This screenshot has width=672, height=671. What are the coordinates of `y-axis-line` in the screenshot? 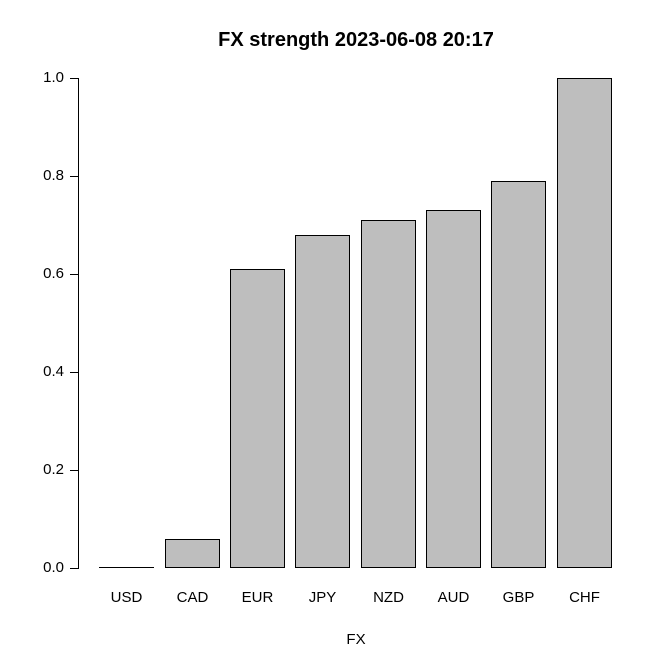 It's located at (78, 323).